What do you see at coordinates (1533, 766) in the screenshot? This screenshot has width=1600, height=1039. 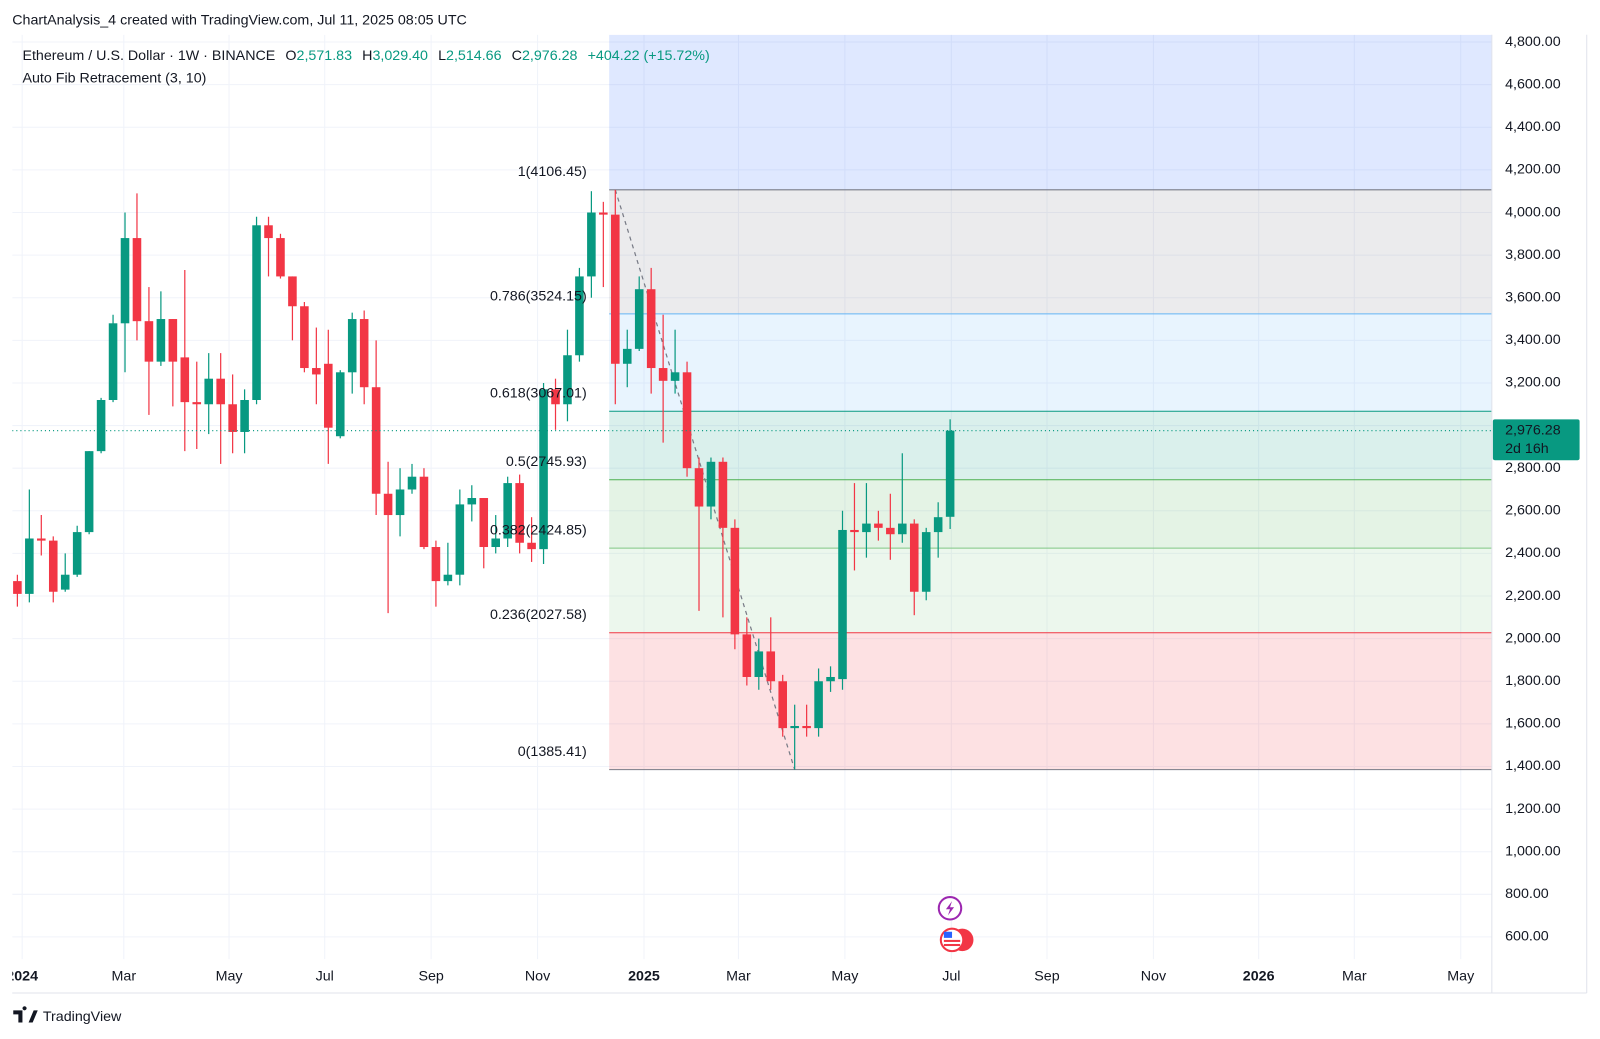 I see `y-tick-label: 1,400.00` at bounding box center [1533, 766].